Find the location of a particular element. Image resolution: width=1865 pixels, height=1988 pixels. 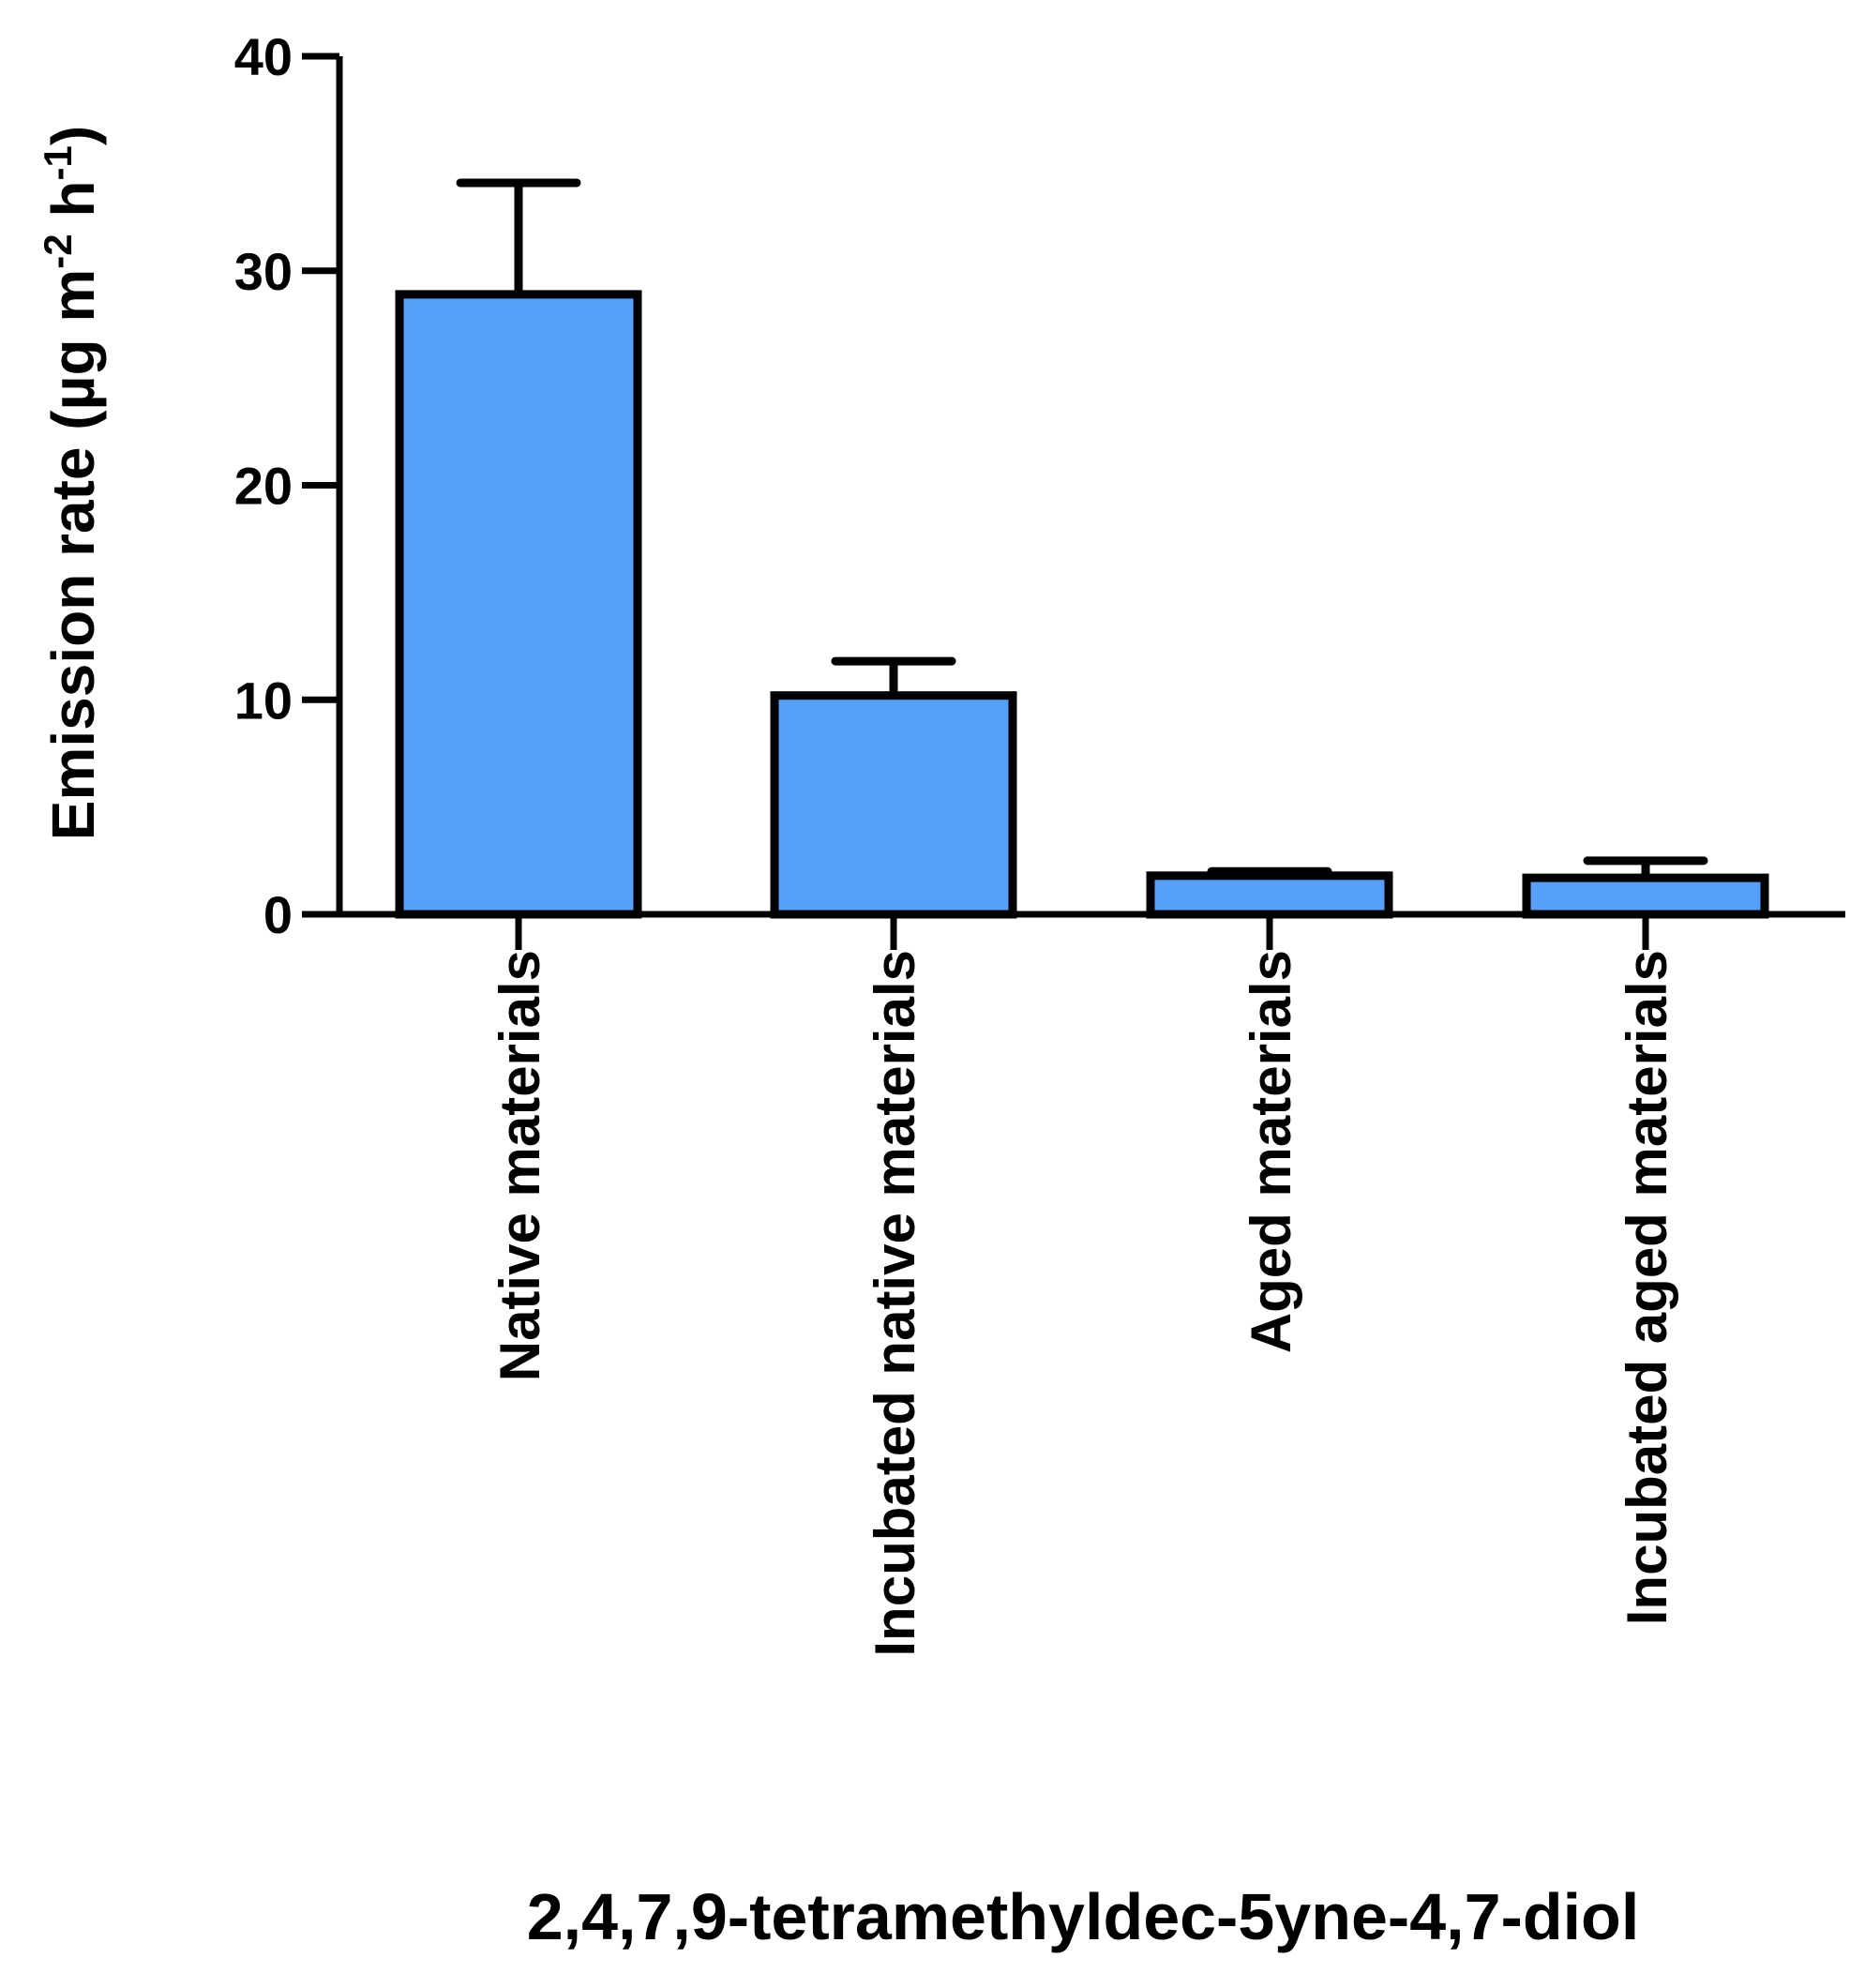

y-axis-title: Emission rate (µg m-2 h-1) is located at coordinates (71, 483).